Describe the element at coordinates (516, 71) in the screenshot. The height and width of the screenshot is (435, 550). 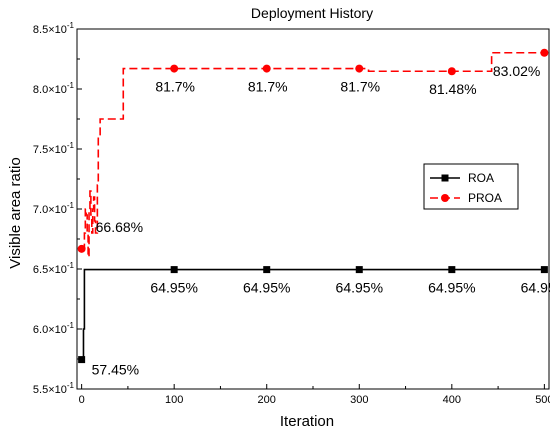
I see `proa-data-label: 83.02%` at that location.